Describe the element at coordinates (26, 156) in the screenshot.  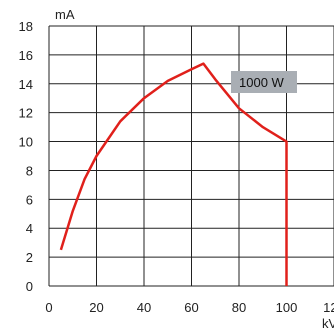
I see `y-axis-ticks: 0 2 4 6 8 10 12 14 16 18` at that location.